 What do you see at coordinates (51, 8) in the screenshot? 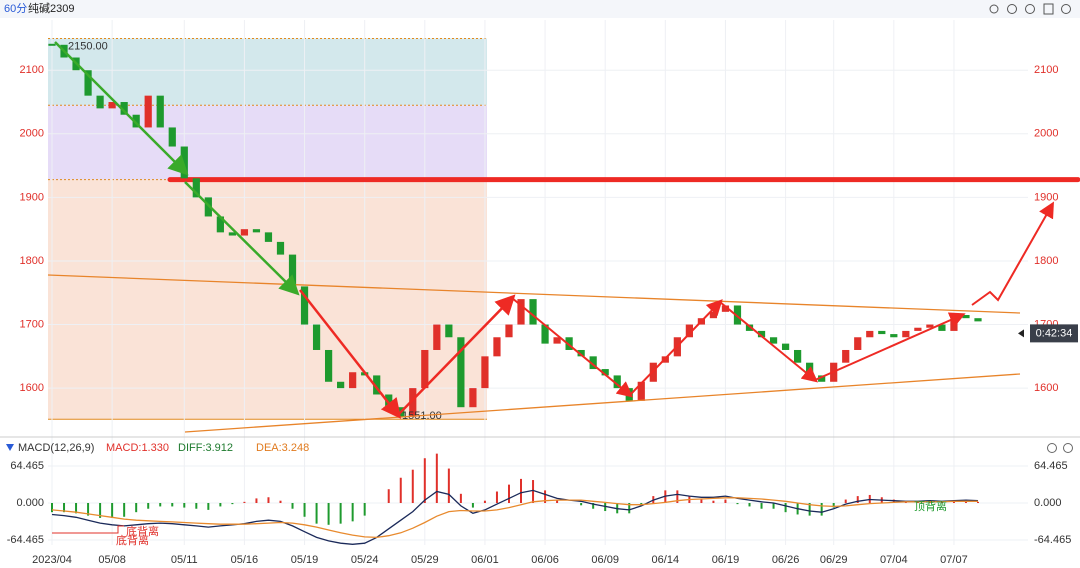
I see `symbol: 纯碱2309` at bounding box center [51, 8].